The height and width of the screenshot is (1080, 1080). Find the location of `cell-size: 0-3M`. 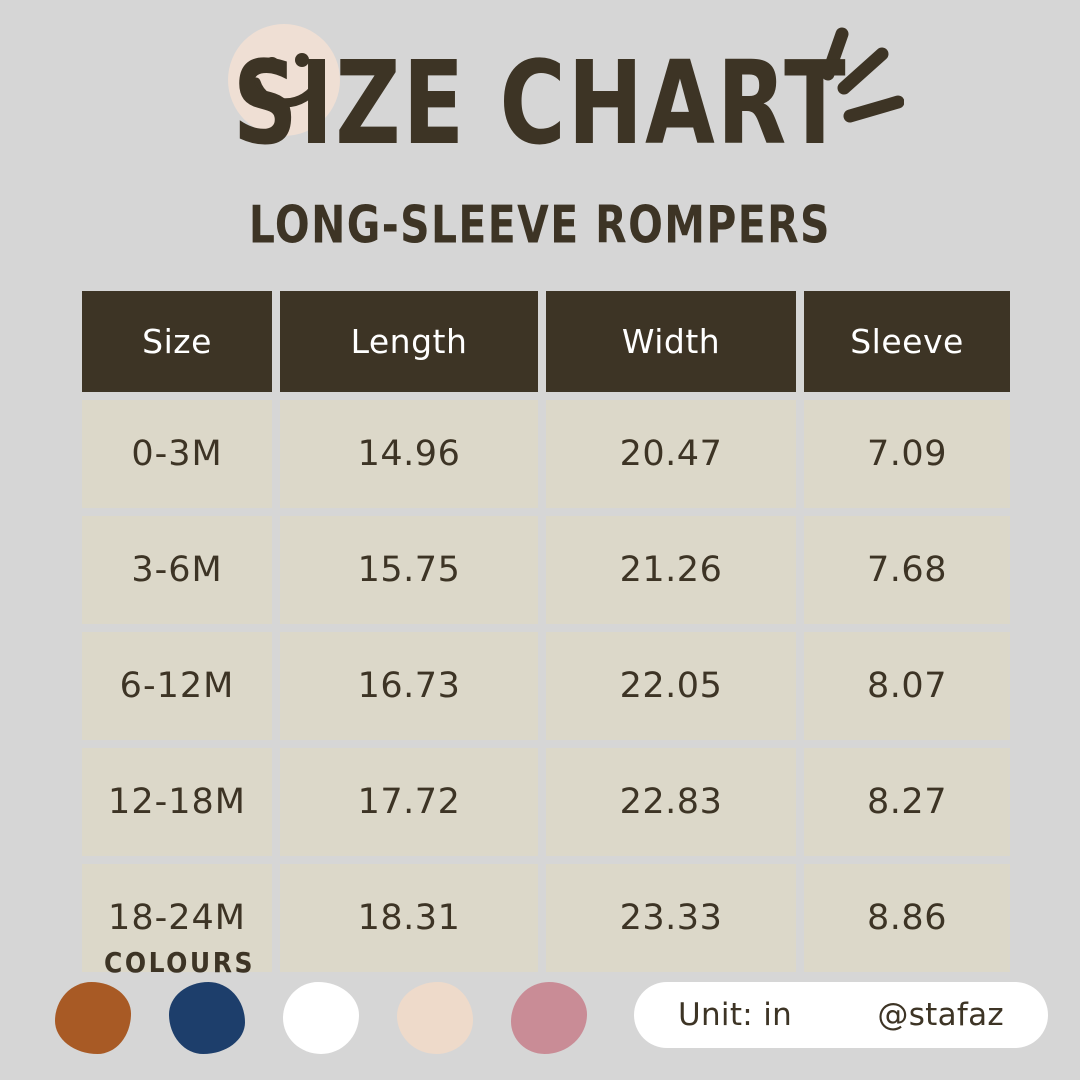

cell-size: 0-3M is located at coordinates (177, 454).